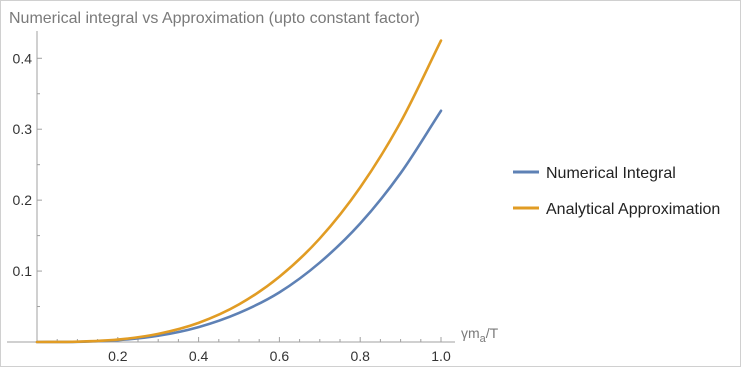 This screenshot has height=369, width=743. Describe the element at coordinates (23, 271) in the screenshot. I see `y-tick-label: 0.1` at that location.